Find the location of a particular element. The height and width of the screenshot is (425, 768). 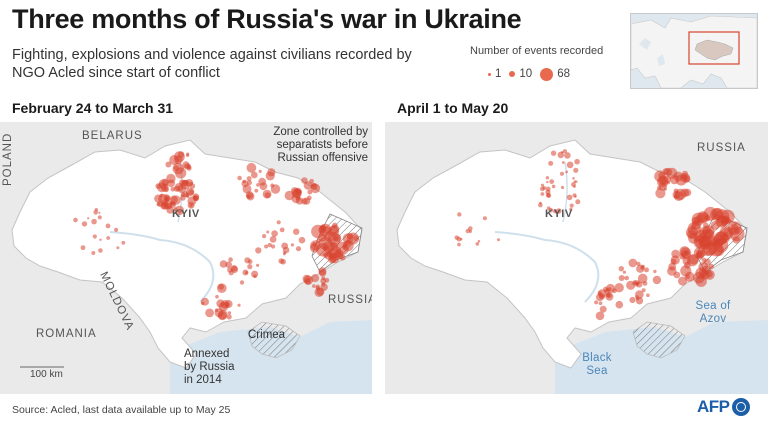

label-kyiv-right: KYIV is located at coordinates (559, 214).